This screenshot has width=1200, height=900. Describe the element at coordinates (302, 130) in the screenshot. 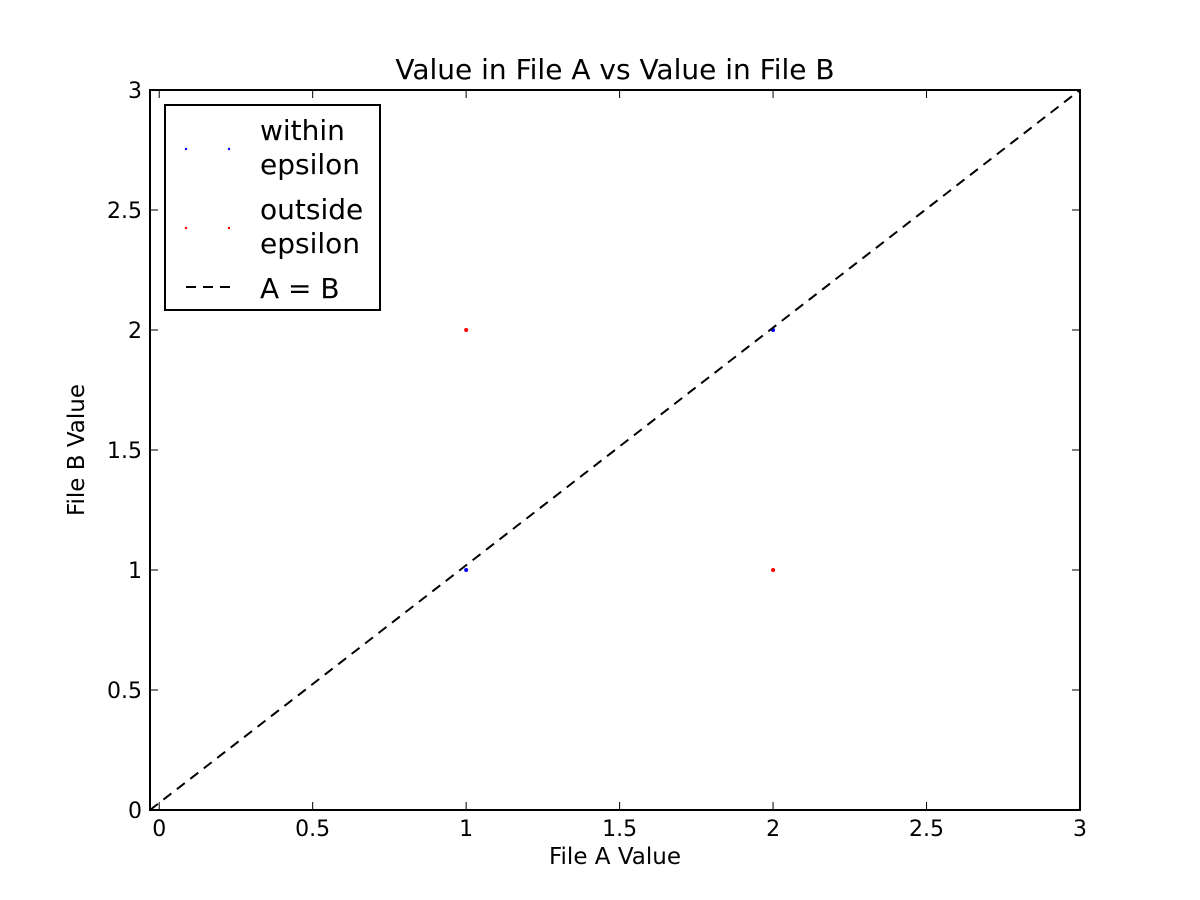

I see `legend-entry-within-label: within` at that location.